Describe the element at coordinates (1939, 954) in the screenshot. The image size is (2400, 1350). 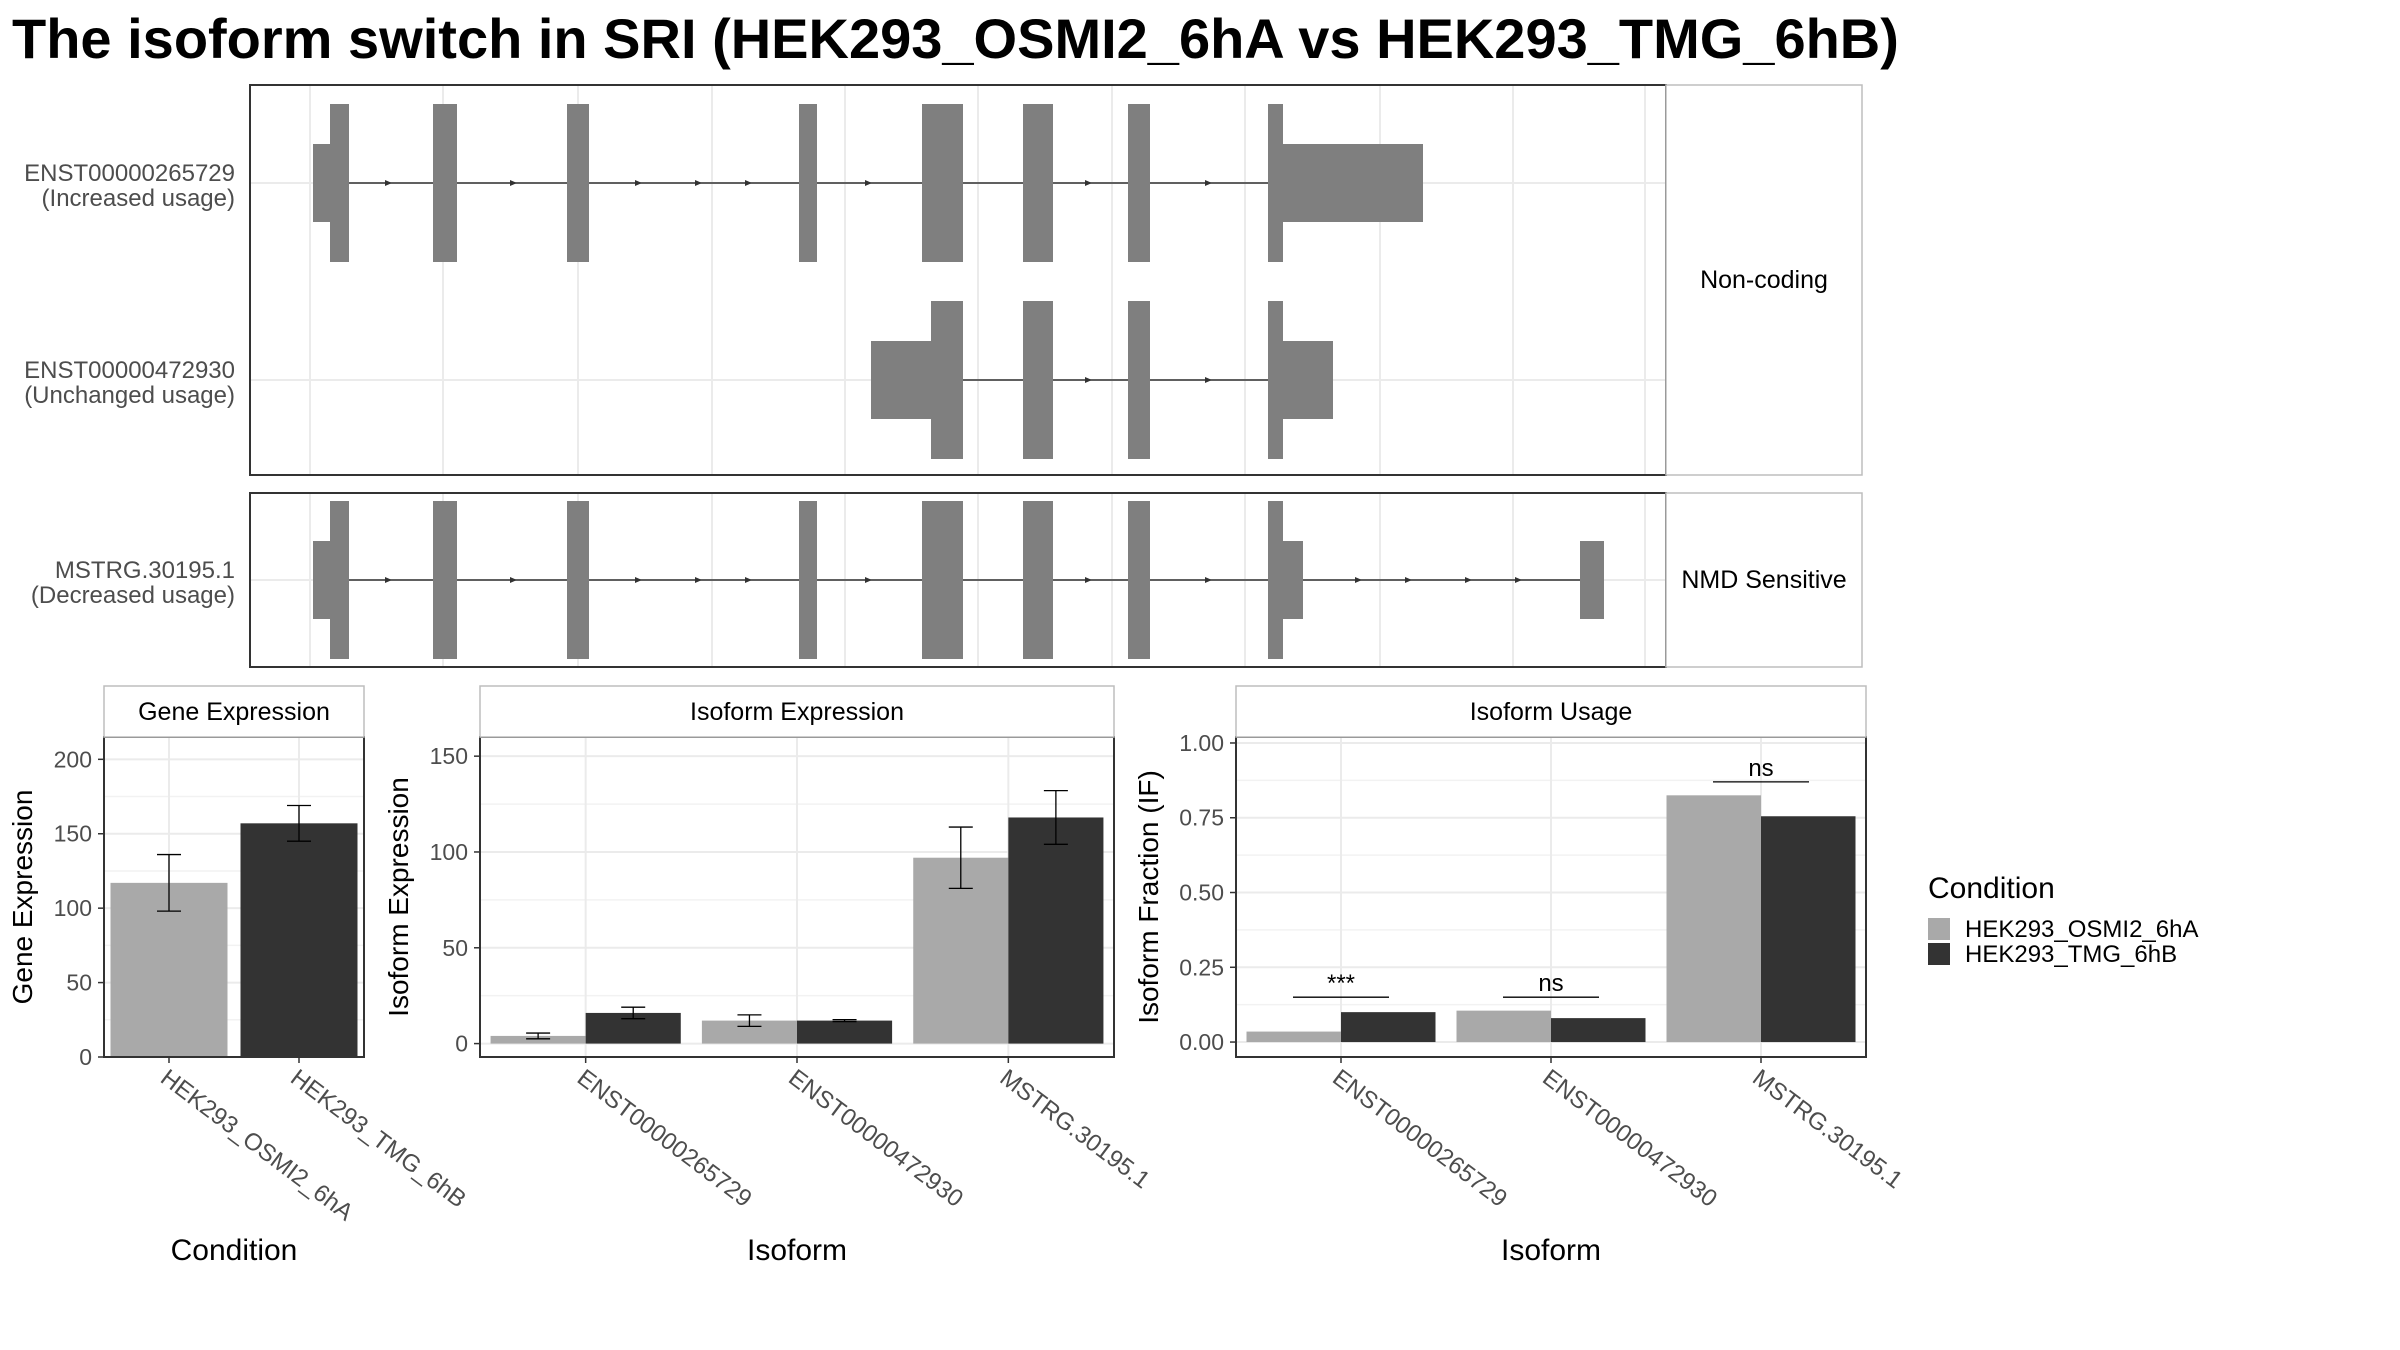
I see `legend-key-tmg` at that location.